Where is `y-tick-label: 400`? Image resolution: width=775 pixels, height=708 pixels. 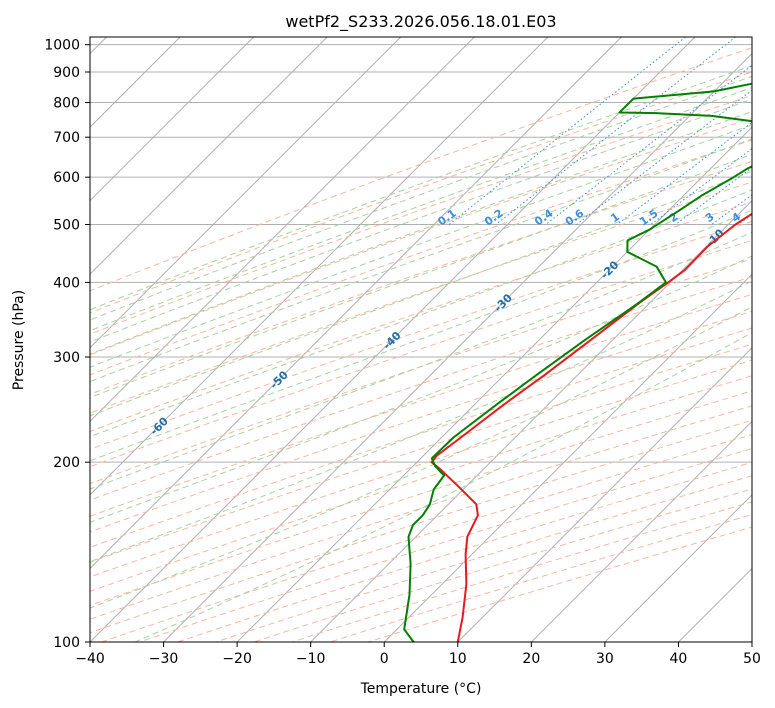
y-tick-label: 400 is located at coordinates (66, 283).